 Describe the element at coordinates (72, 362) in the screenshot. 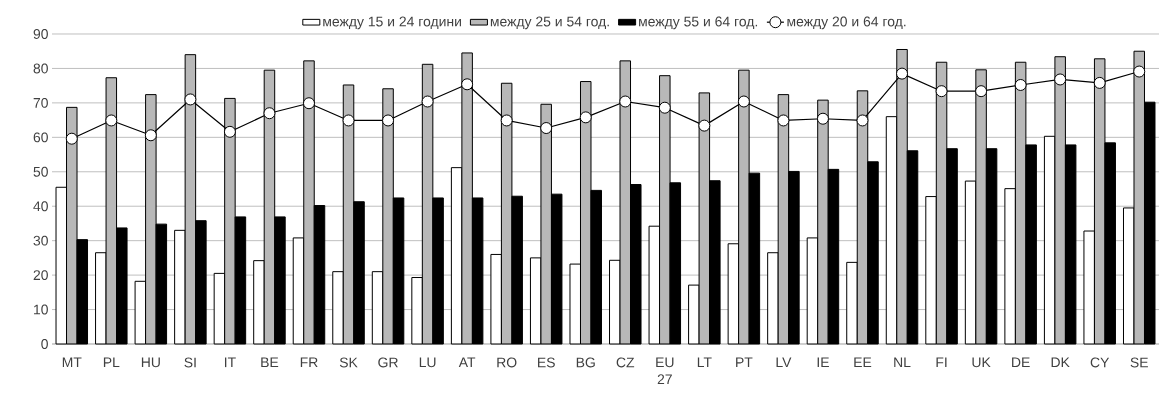

I see `x-tick-label: MT` at that location.